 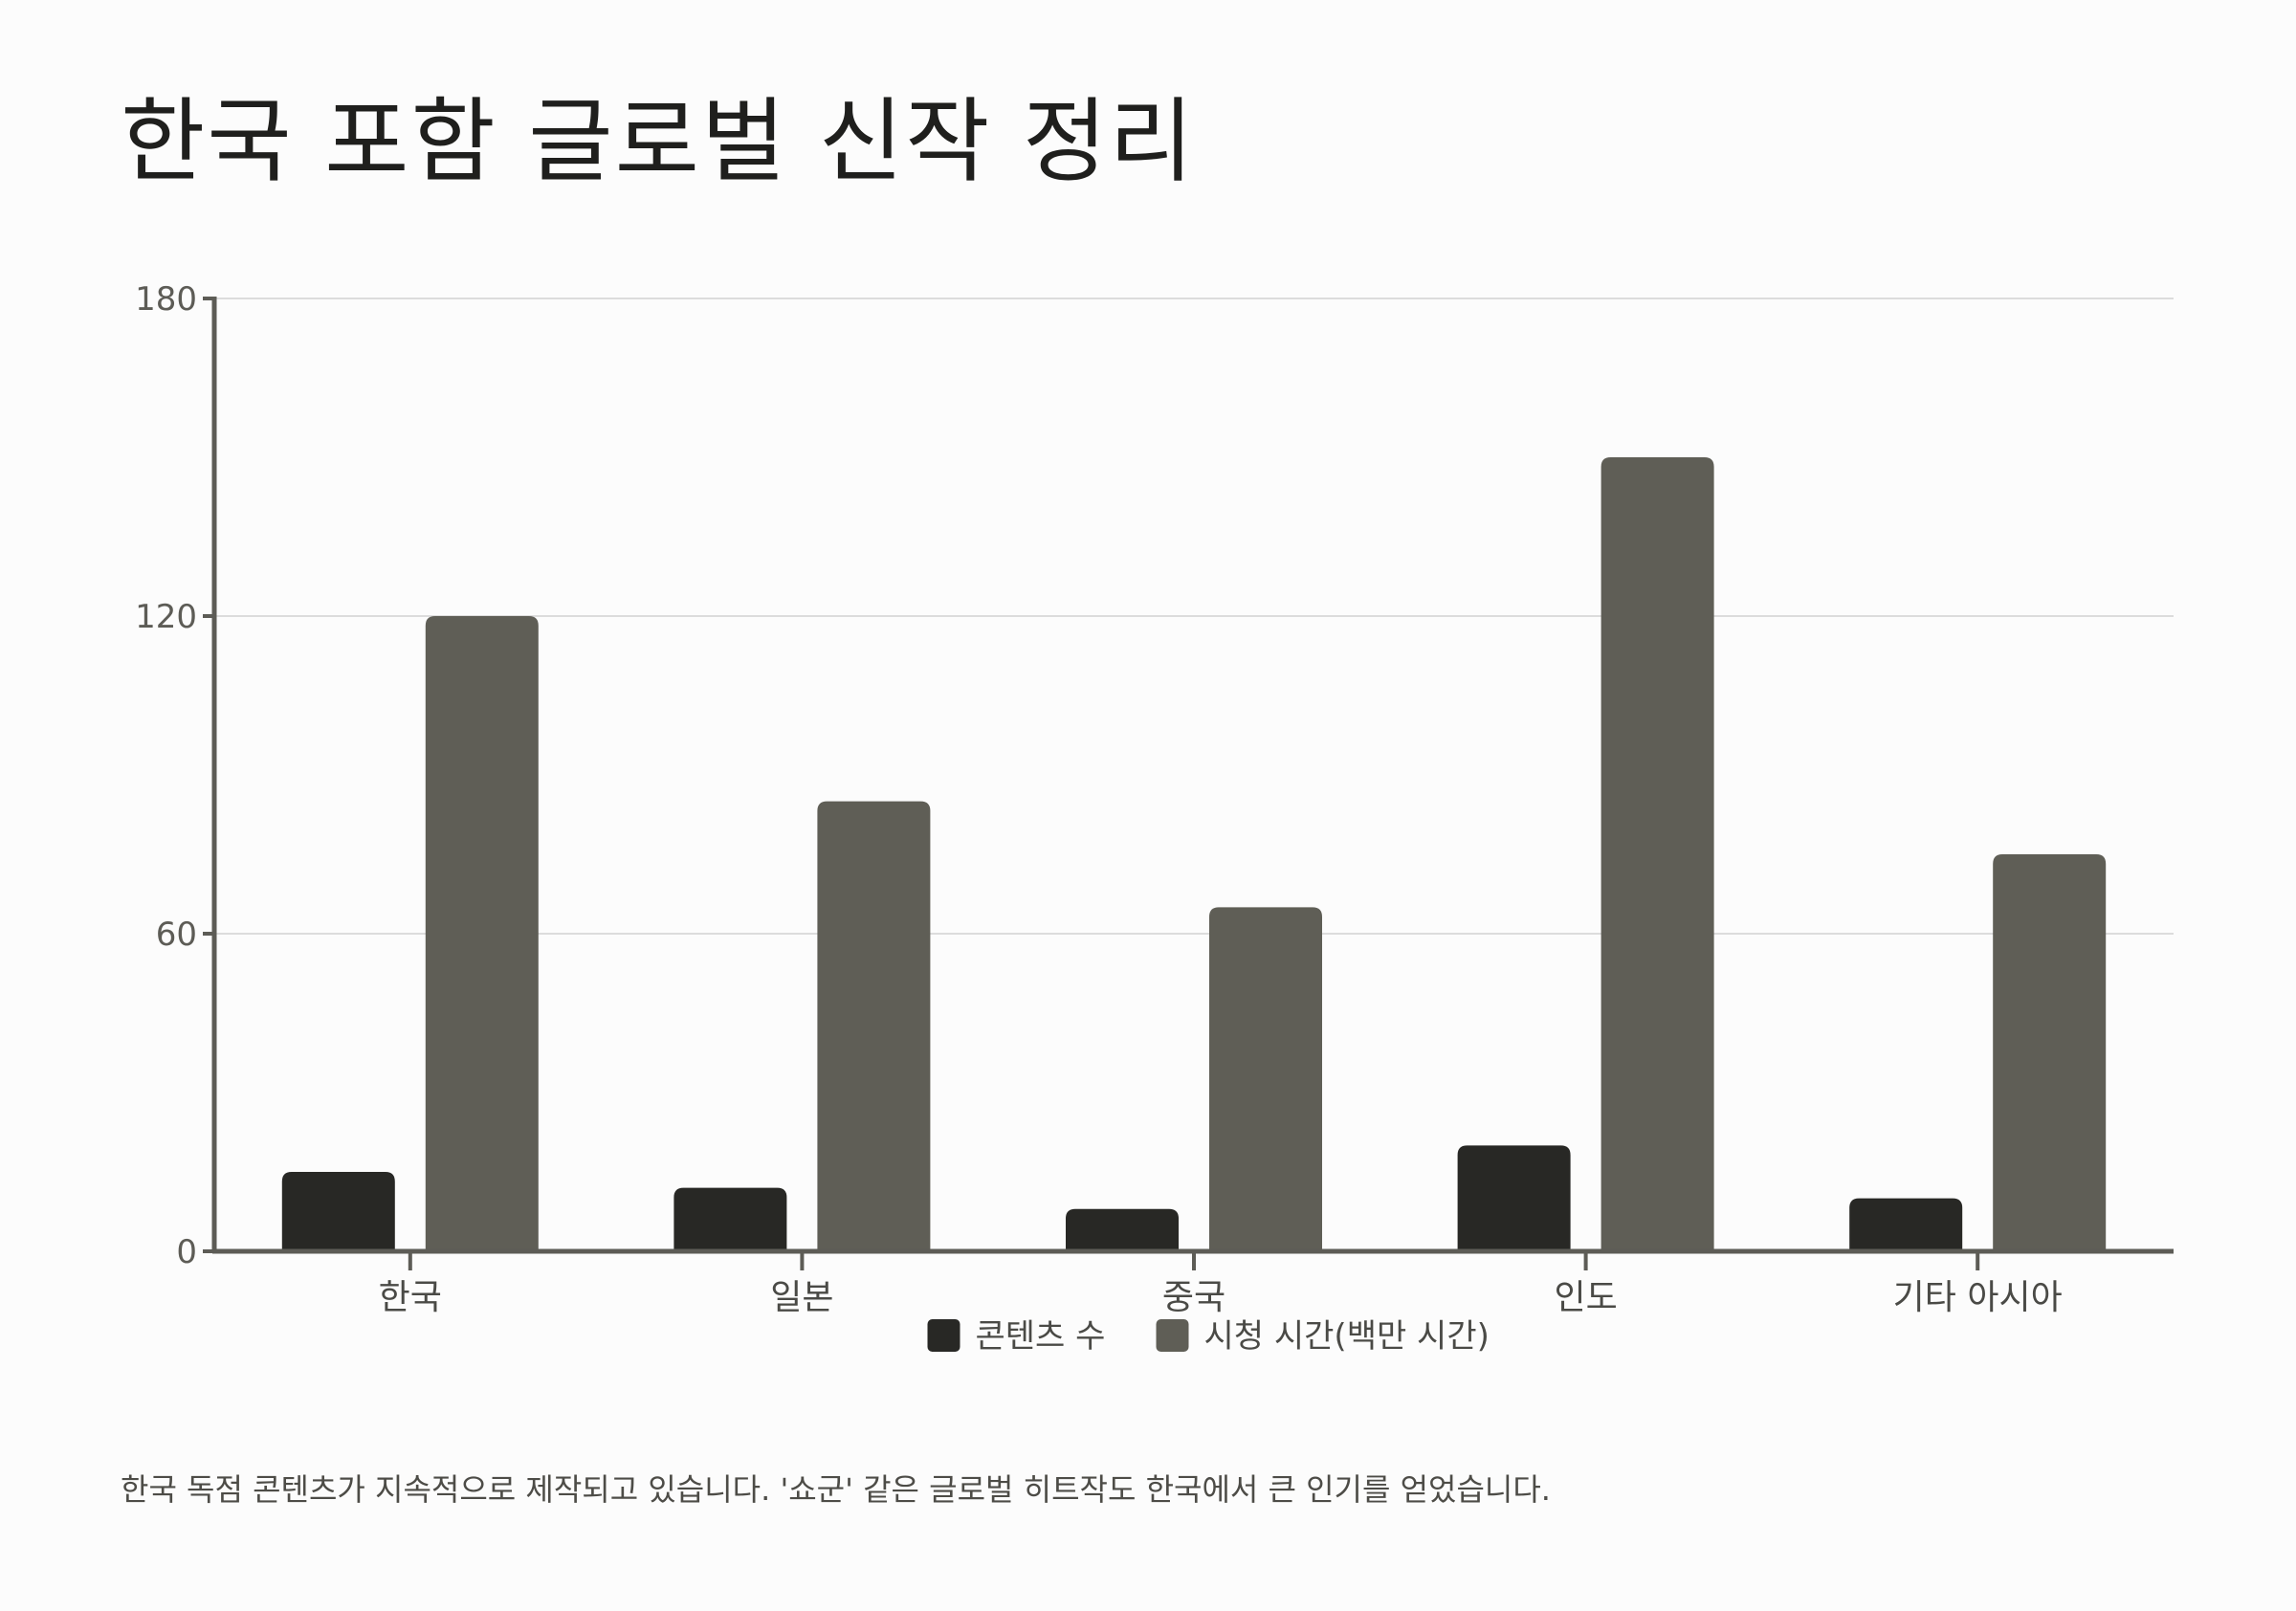 What do you see at coordinates (802, 1297) in the screenshot?
I see `x-tick-label: 일본` at bounding box center [802, 1297].